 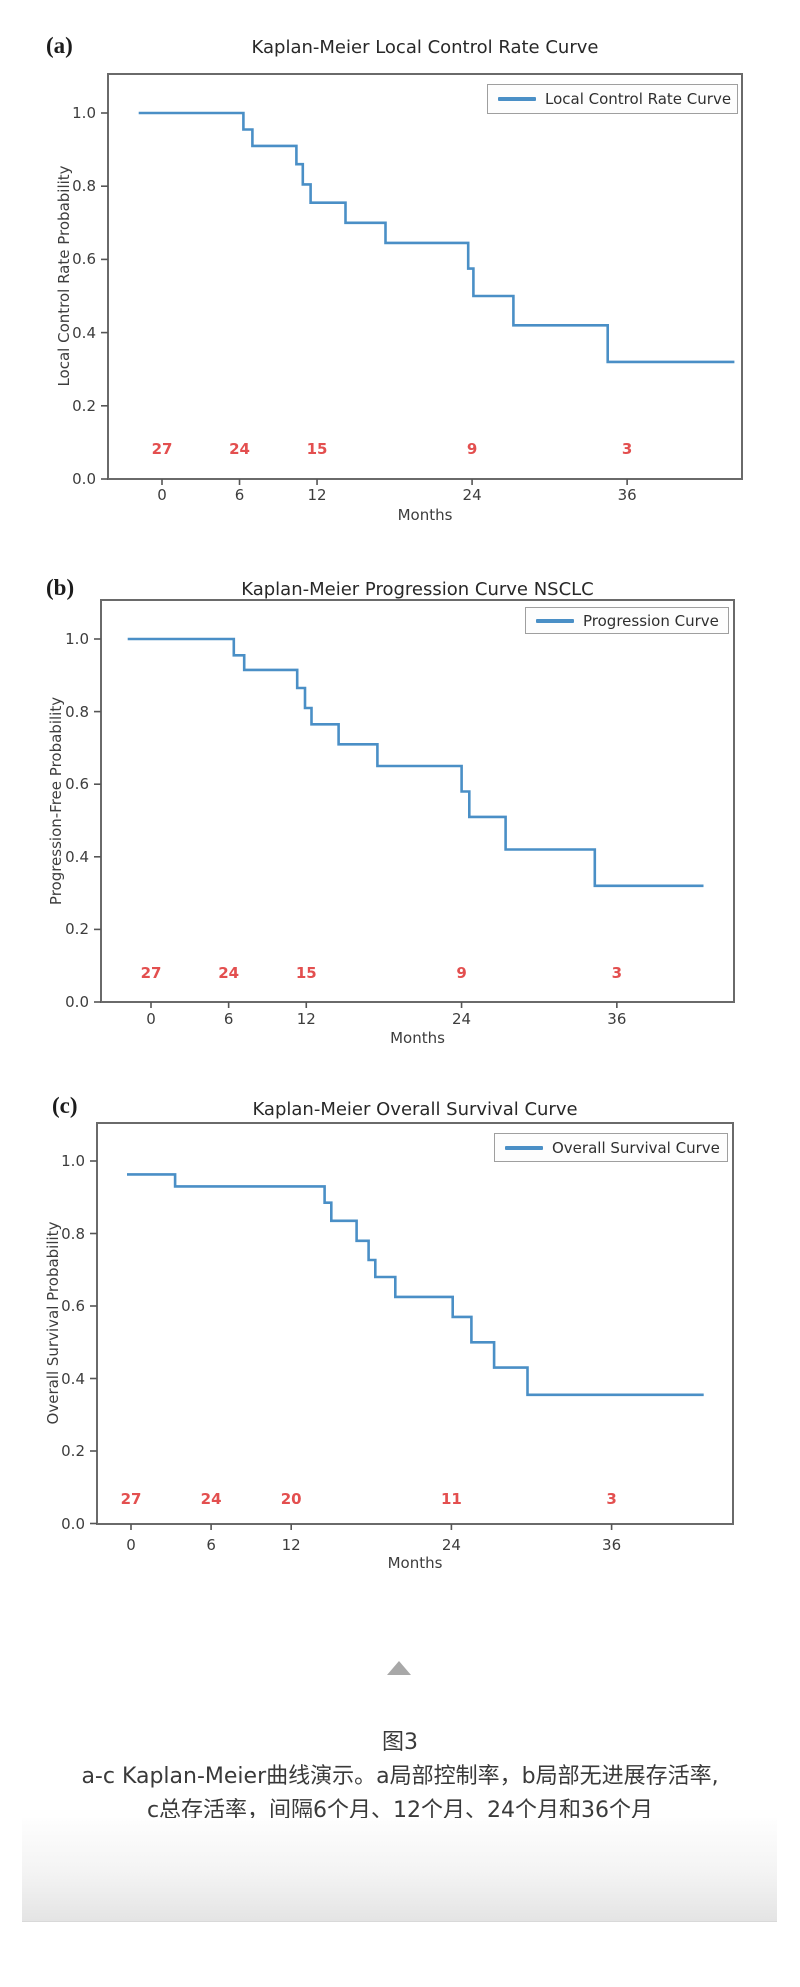 What do you see at coordinates (53, 1323) in the screenshot?
I see `y-axis-title-c: Overall Survival Probability` at bounding box center [53, 1323].